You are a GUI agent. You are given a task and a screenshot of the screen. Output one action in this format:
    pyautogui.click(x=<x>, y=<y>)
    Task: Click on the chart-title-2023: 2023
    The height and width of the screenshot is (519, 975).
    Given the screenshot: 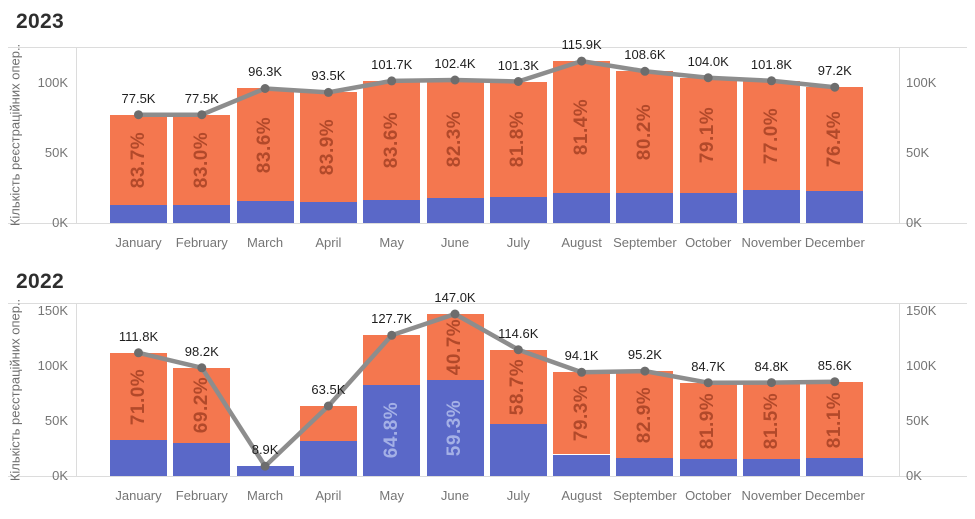 What is the action you would take?
    pyautogui.click(x=40, y=21)
    